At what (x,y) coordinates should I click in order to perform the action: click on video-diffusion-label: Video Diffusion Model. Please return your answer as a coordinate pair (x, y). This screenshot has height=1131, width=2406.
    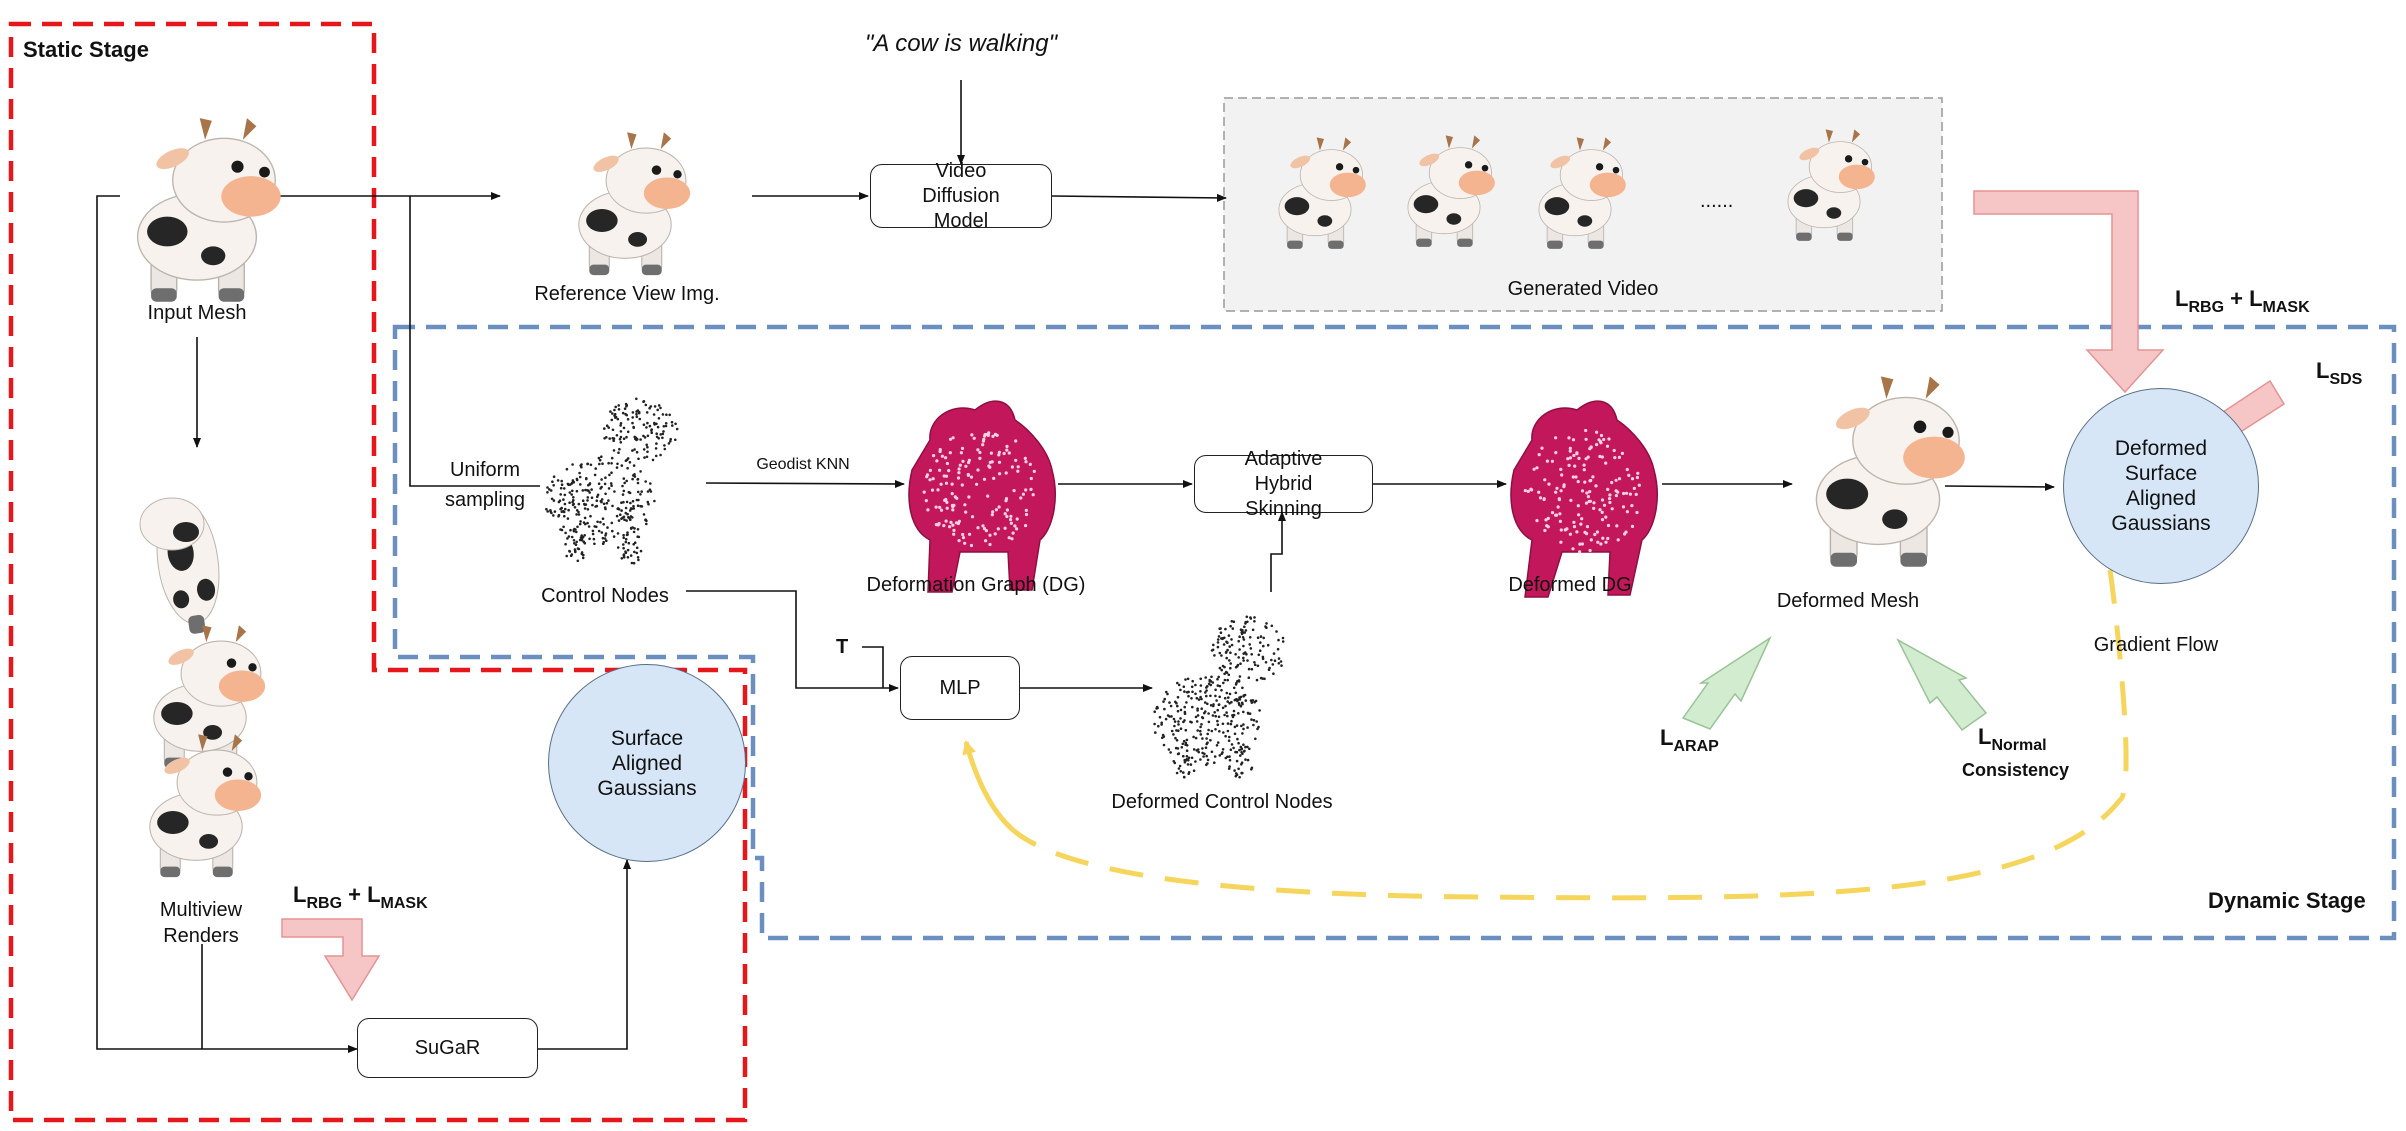
    Looking at the image, I should click on (961, 195).